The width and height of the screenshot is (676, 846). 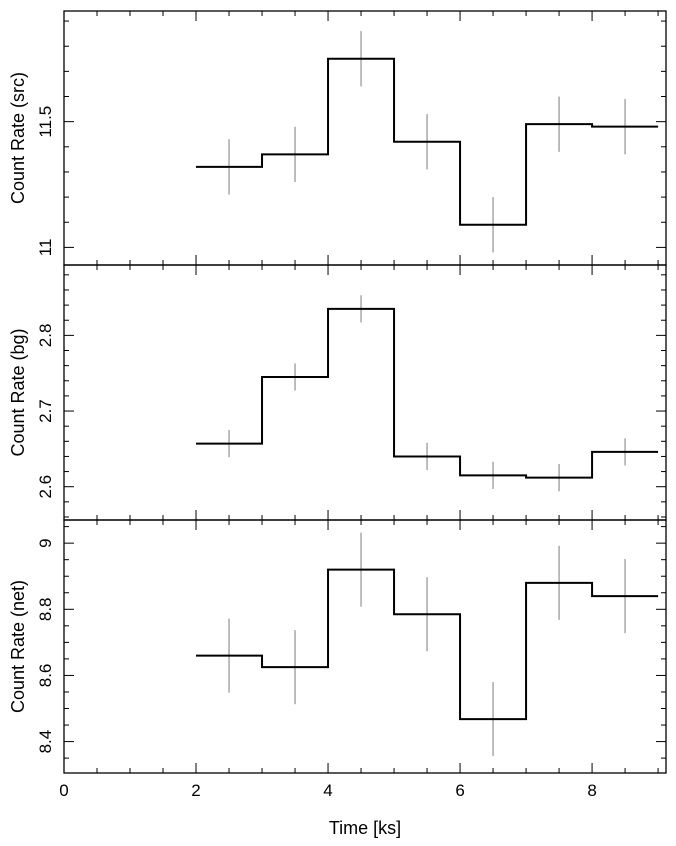 I want to click on x-tick-label: 6, so click(x=459, y=790).